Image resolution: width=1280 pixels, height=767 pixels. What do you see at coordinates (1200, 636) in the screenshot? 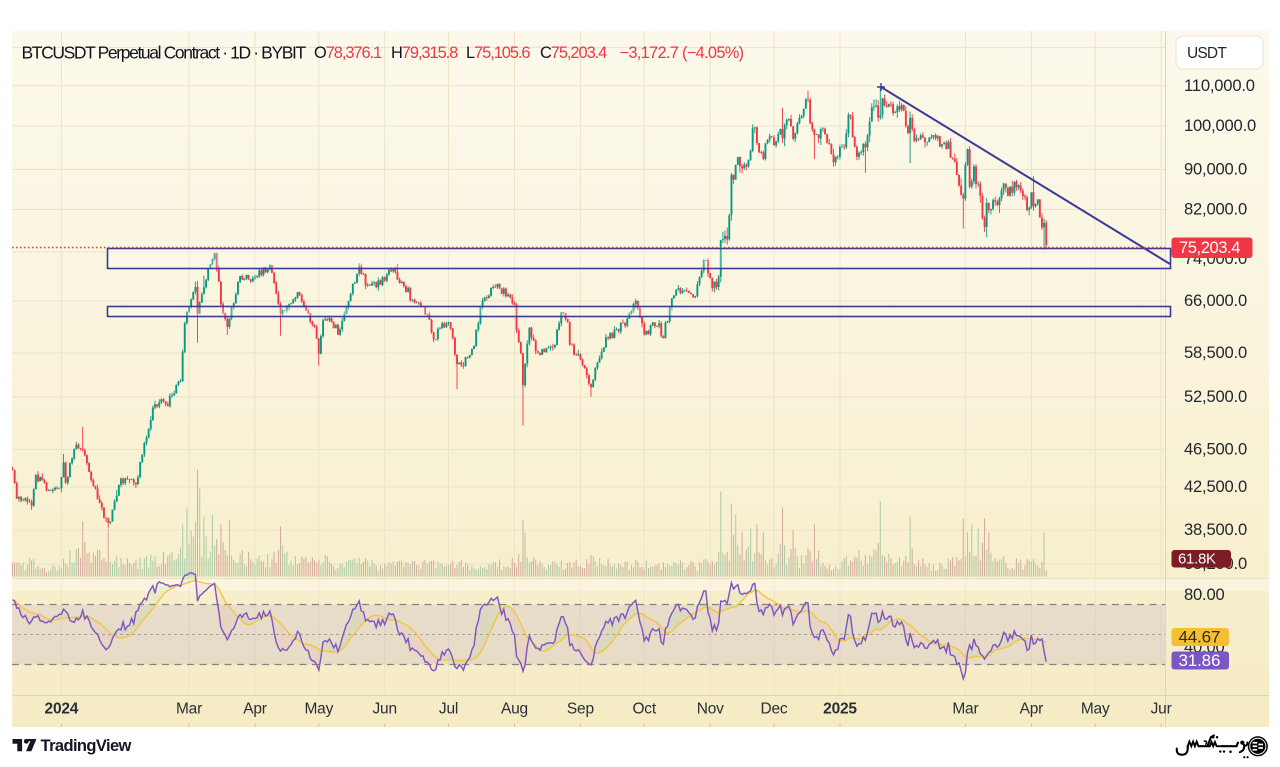
I see `svg-text: 44.67` at bounding box center [1200, 636].